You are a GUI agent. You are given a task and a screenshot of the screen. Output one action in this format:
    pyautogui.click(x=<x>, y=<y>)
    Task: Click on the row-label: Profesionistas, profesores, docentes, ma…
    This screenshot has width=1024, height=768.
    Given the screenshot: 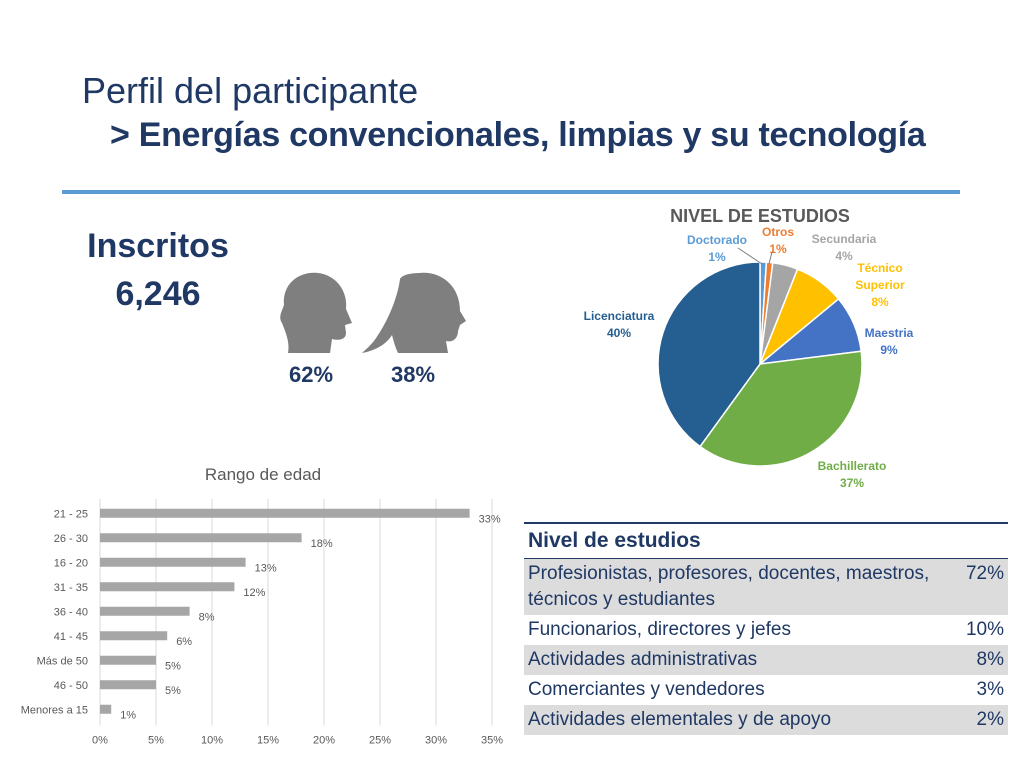 What is the action you would take?
    pyautogui.click(x=743, y=586)
    